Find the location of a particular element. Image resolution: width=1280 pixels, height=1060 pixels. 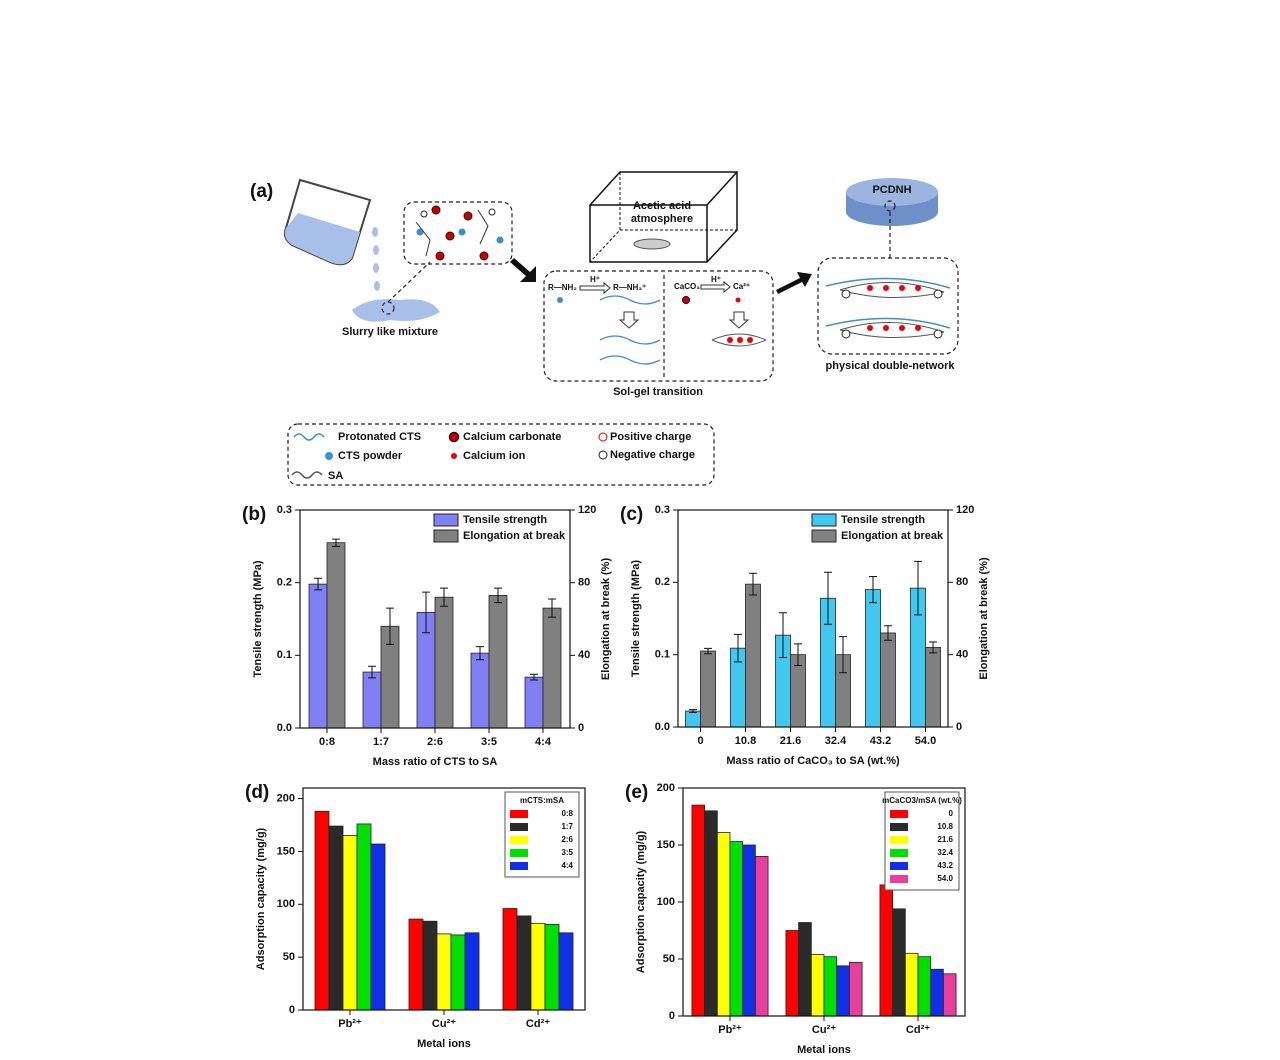

x-tick-label: 21.6 is located at coordinates (790, 741).